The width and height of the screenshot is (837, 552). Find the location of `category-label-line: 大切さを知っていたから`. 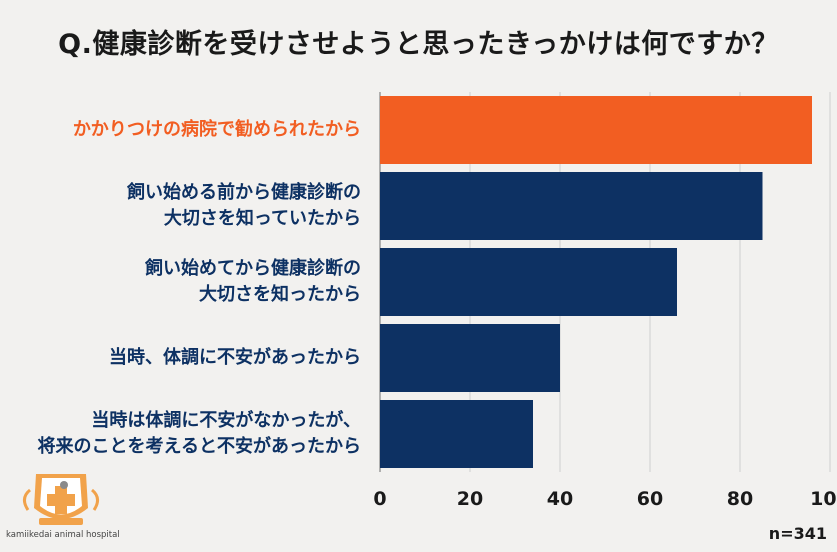

category-label-line: 大切さを知っていたから is located at coordinates (262, 218).